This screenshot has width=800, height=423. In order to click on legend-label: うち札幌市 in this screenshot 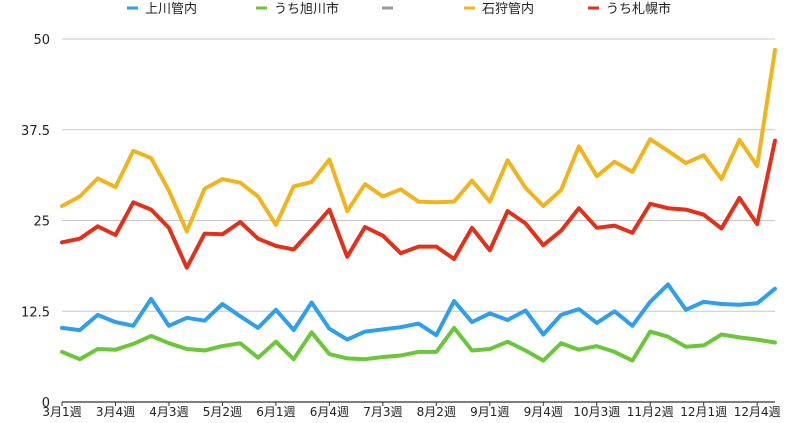, I will do `click(638, 9)`.